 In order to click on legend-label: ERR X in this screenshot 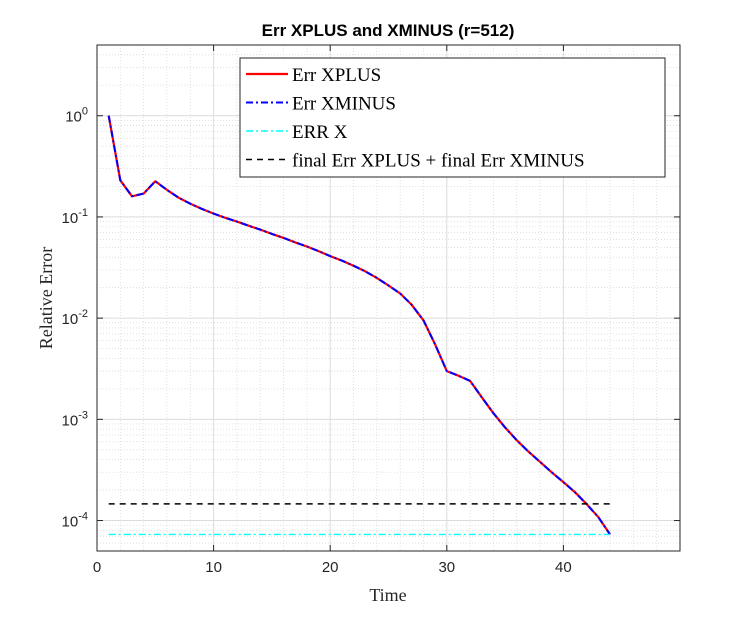, I will do `click(320, 132)`.